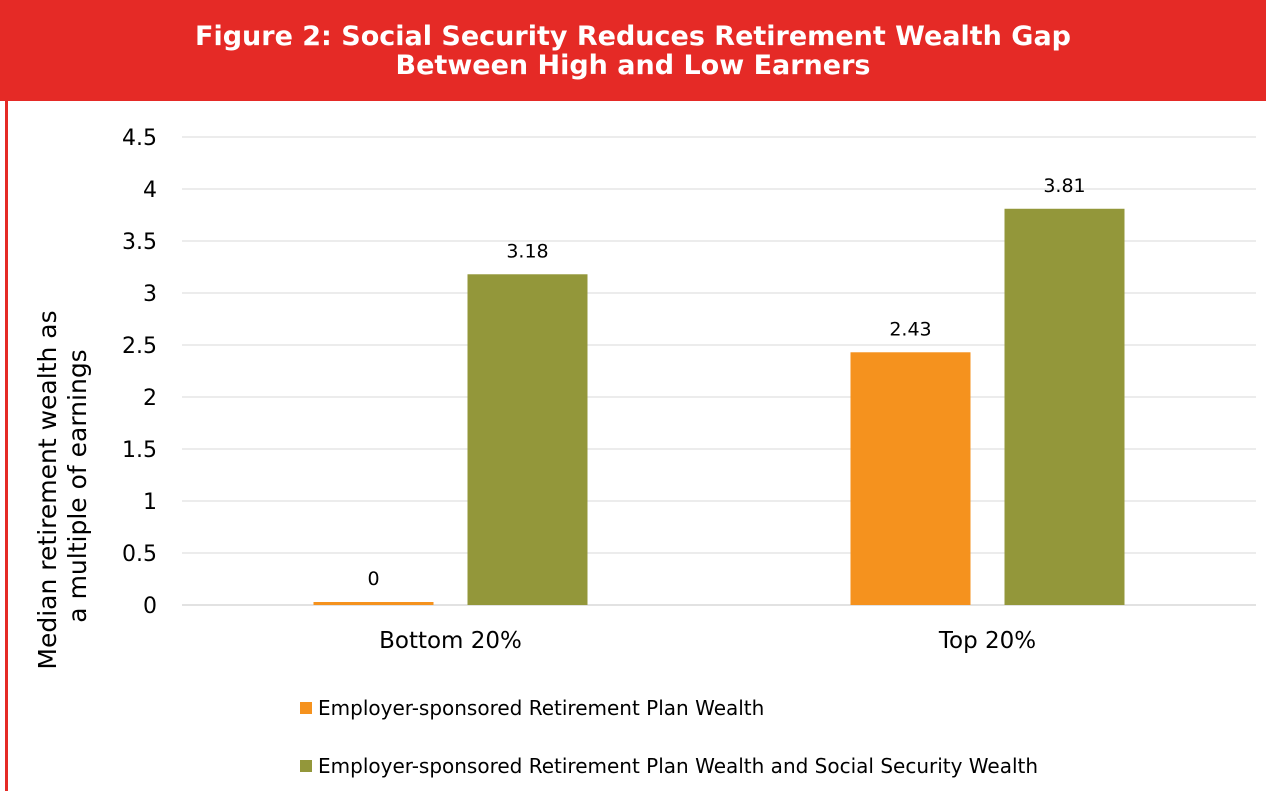 The width and height of the screenshot is (1266, 811). I want to click on chart-title-line-2: Between High and Low Earners, so click(633, 65).